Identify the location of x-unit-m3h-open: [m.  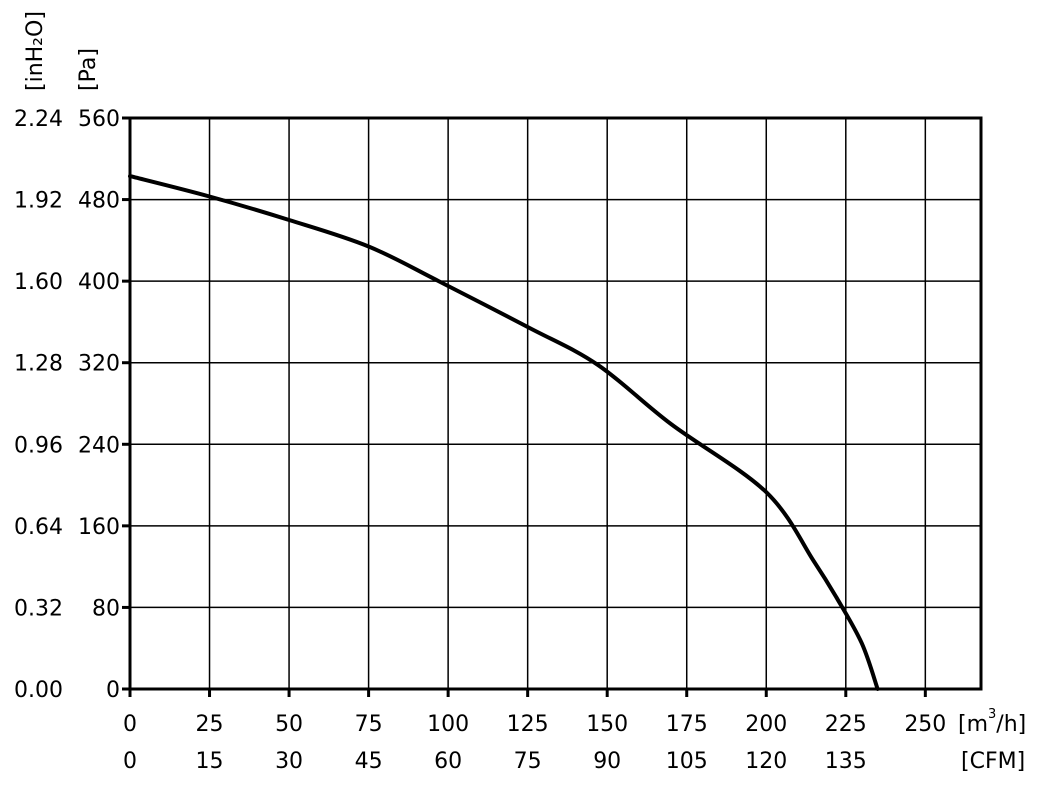
(973, 724).